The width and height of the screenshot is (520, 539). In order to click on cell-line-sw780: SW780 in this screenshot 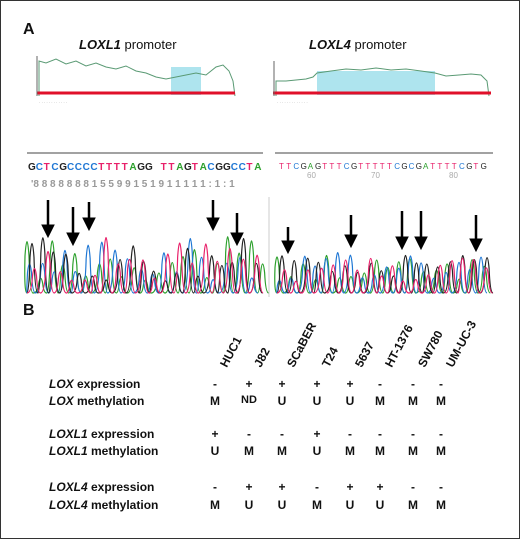, I will do `click(430, 349)`.